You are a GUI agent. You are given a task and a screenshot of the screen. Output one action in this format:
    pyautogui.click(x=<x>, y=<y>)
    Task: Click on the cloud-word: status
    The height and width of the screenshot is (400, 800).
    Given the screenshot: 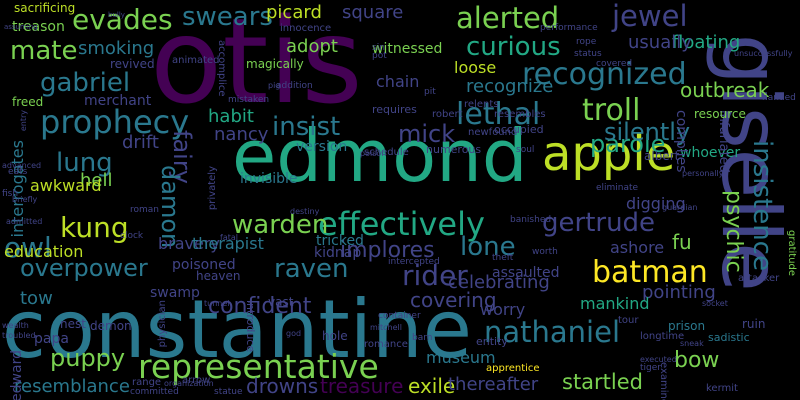 What is the action you would take?
    pyautogui.click(x=588, y=54)
    